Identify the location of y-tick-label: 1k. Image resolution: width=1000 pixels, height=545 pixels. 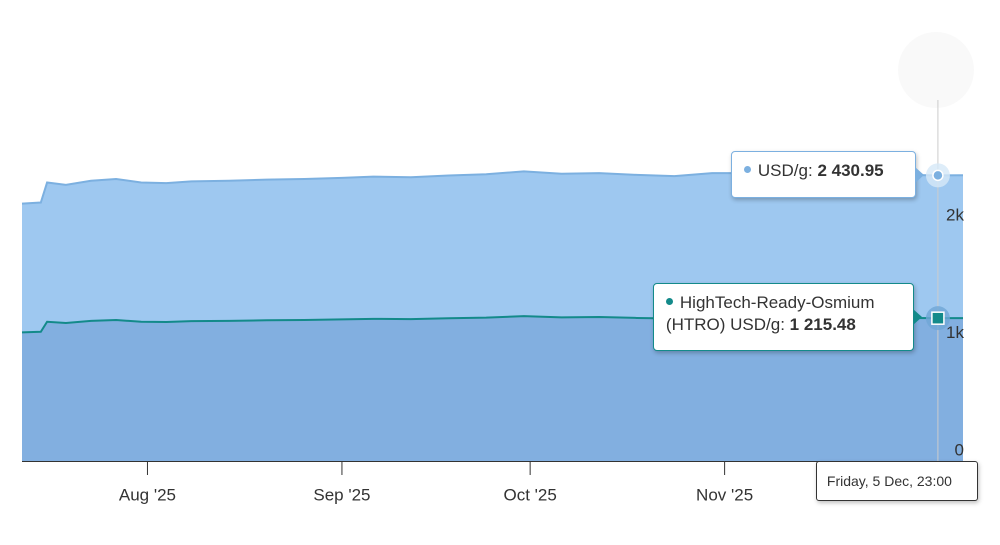
(955, 332).